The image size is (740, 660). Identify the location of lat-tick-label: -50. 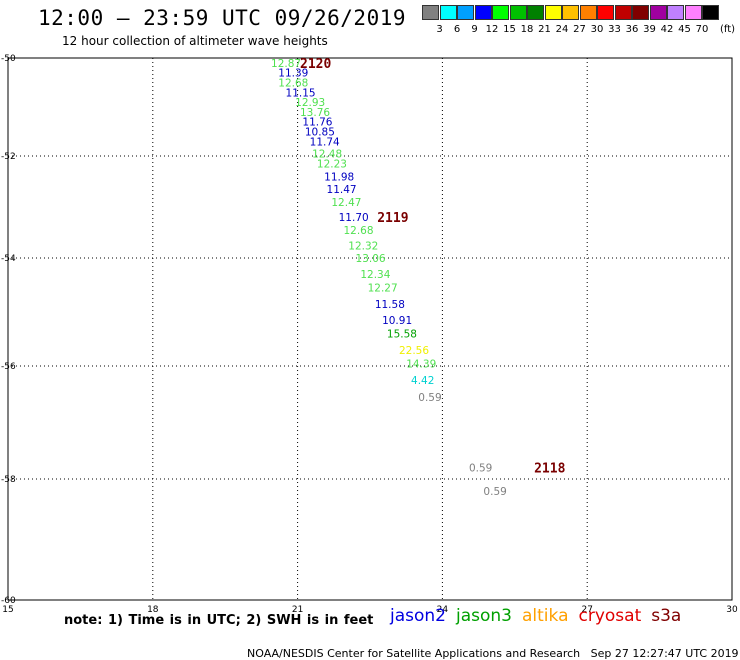
(8, 59).